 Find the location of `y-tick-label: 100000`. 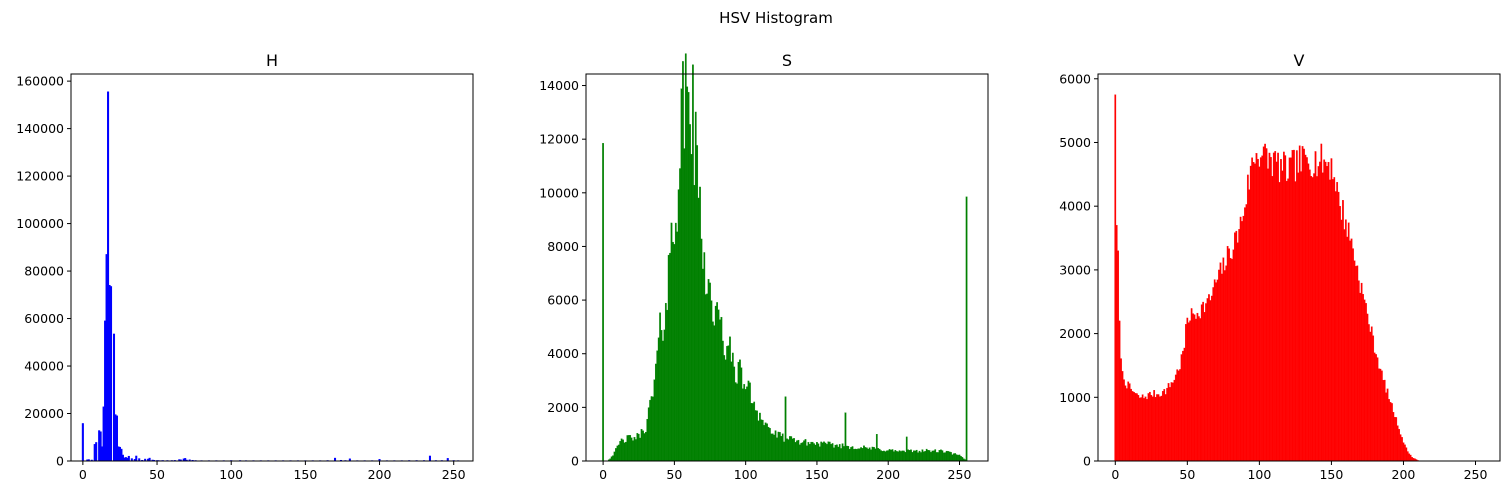

y-tick-label: 100000 is located at coordinates (40, 223).